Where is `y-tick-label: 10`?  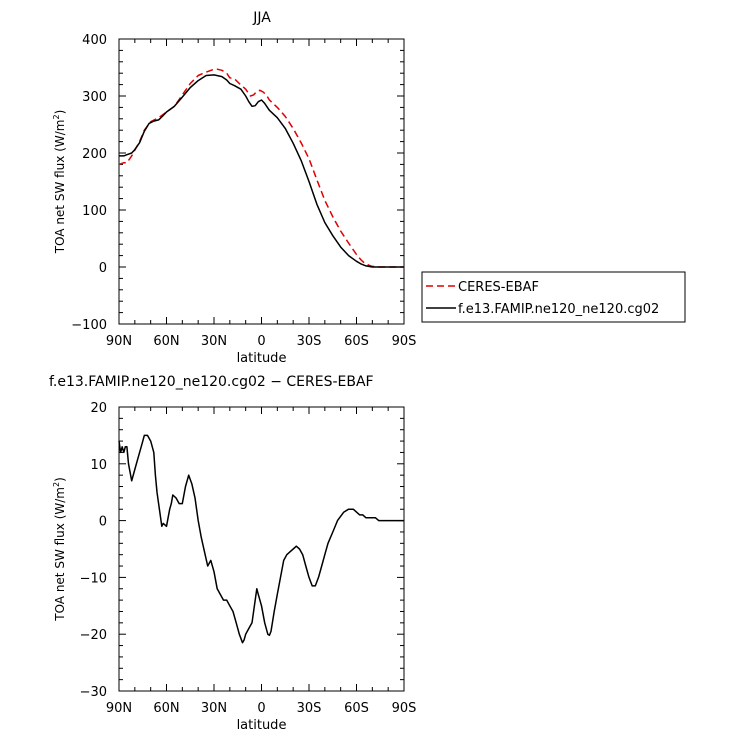 y-tick-label: 10 is located at coordinates (98, 465).